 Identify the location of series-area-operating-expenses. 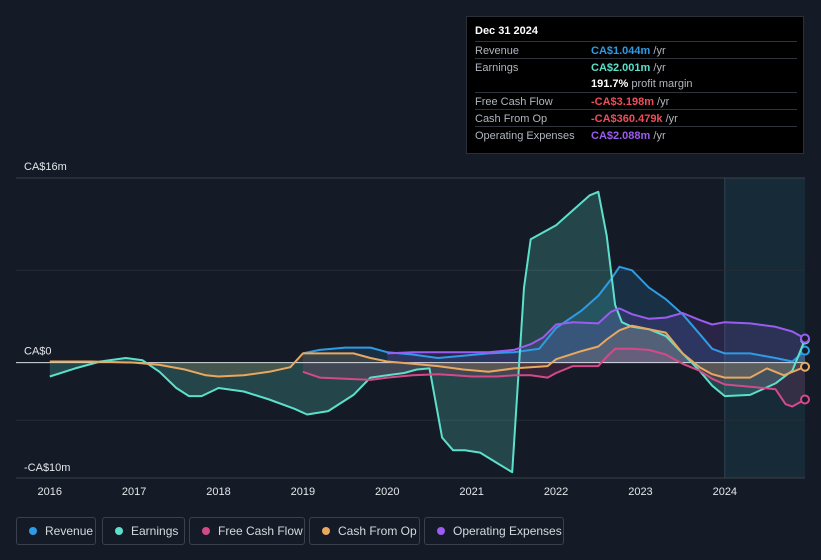
(596, 335).